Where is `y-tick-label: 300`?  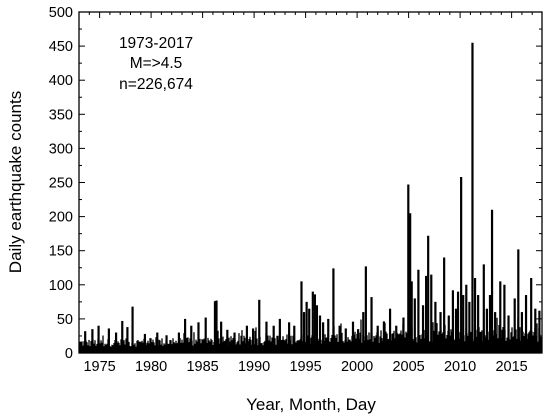 y-tick-label: 300 is located at coordinates (61, 149).